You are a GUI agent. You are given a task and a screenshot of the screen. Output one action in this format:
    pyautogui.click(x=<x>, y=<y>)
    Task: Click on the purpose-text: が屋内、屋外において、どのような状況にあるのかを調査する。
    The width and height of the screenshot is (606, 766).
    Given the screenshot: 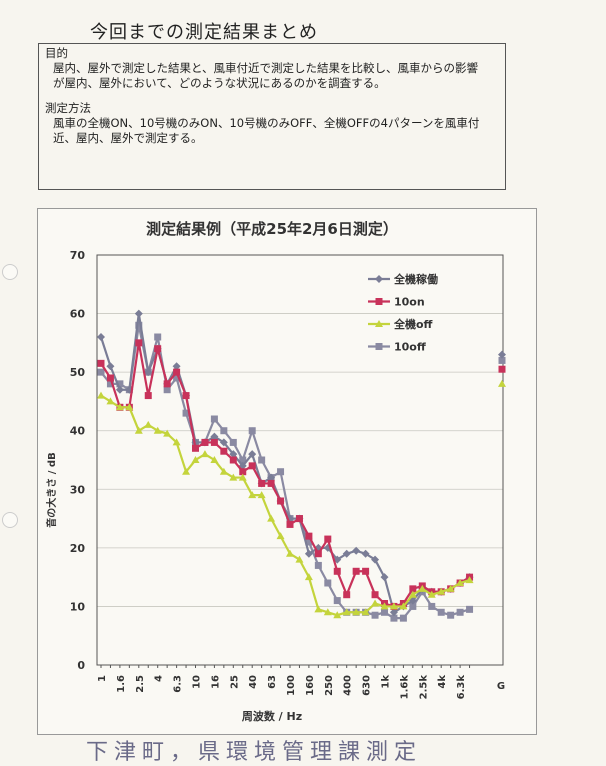 What is the action you would take?
    pyautogui.click(x=219, y=83)
    